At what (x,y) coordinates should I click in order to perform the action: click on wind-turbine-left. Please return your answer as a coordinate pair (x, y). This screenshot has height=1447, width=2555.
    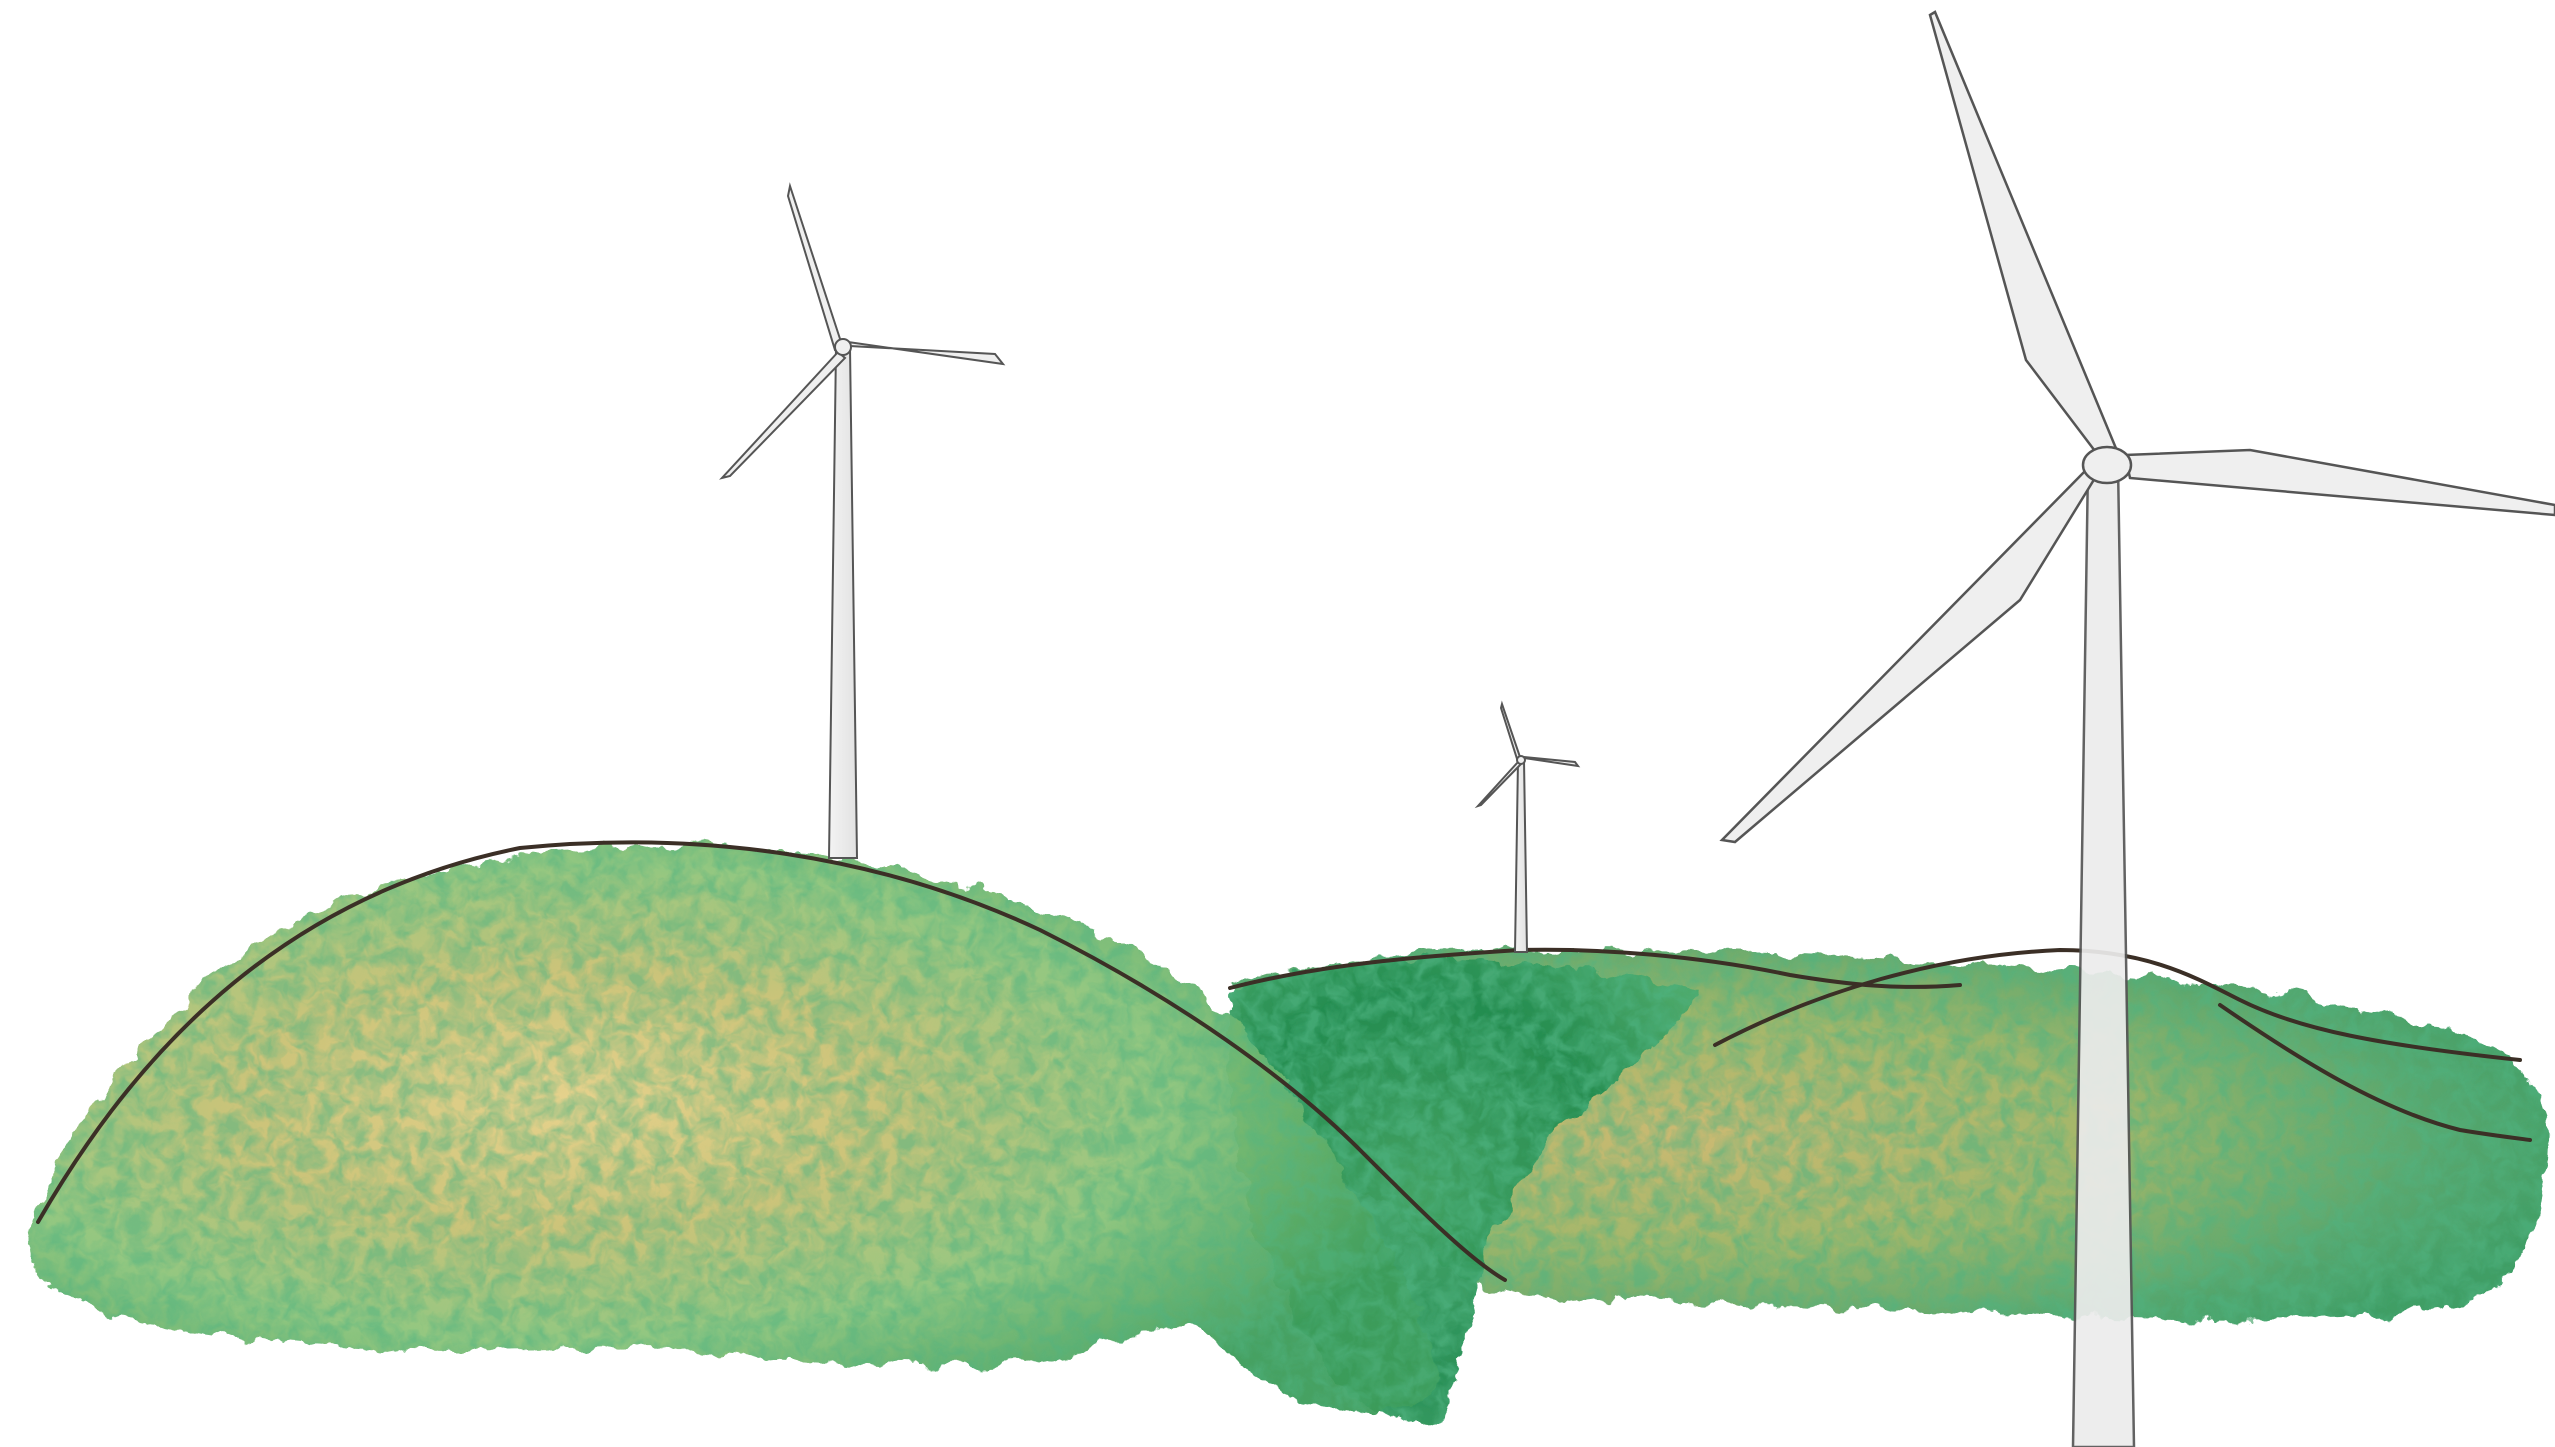
    Looking at the image, I should click on (862, 520).